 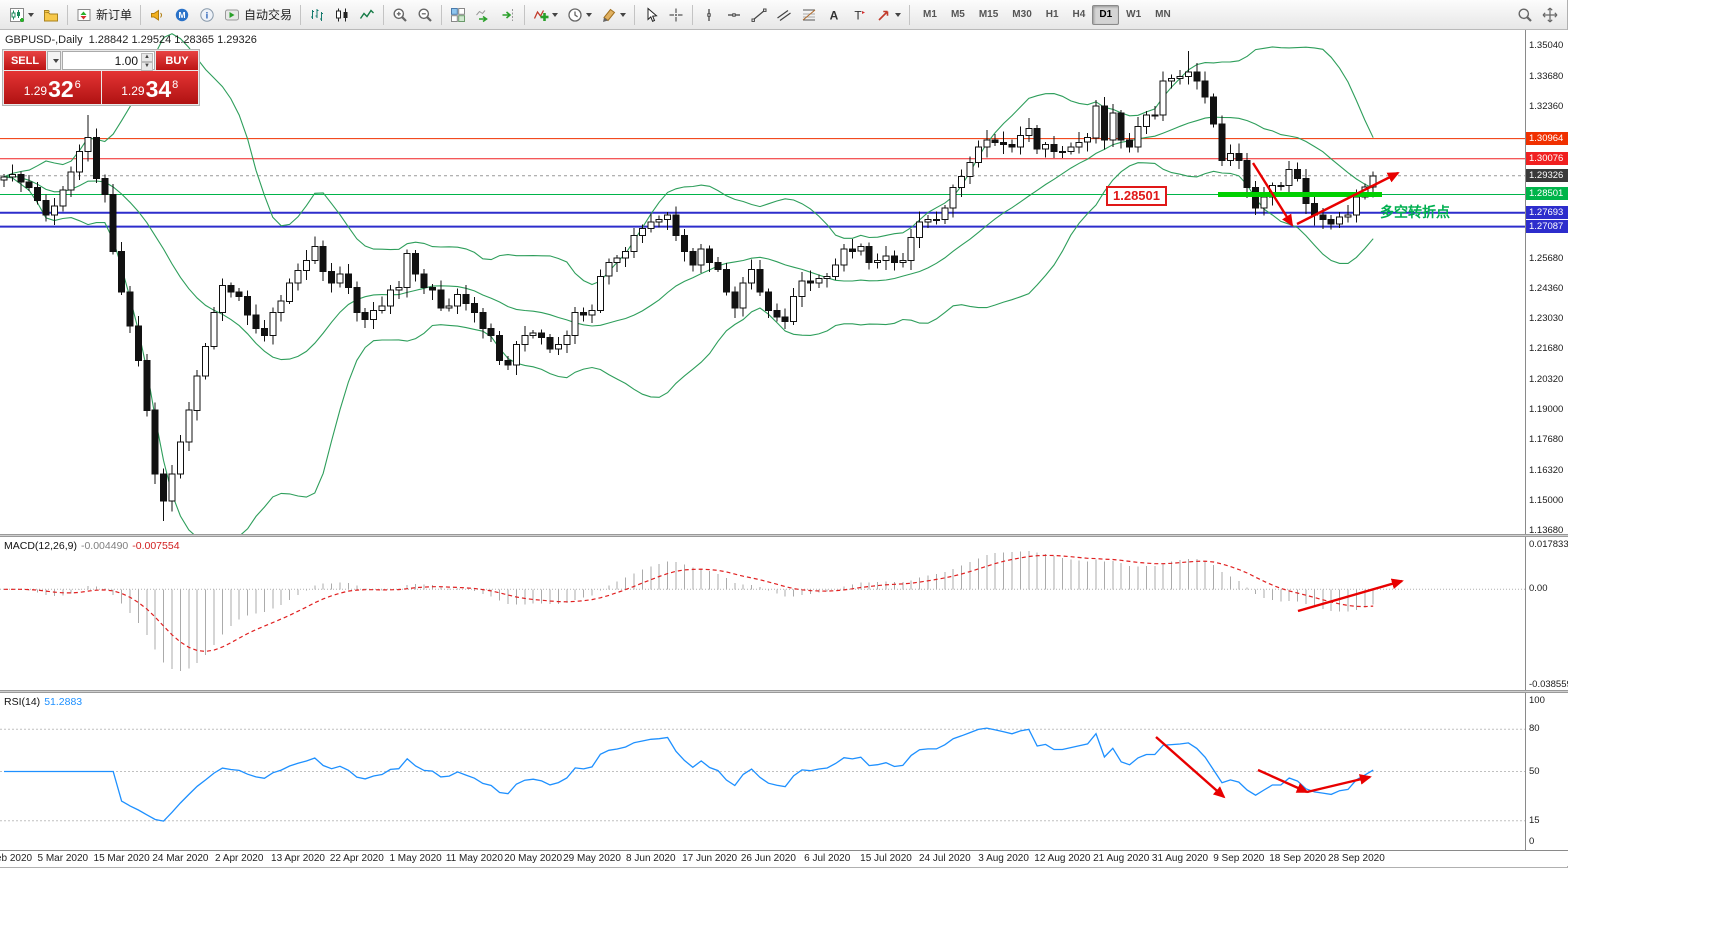 I want to click on price-tick: 0.00, so click(x=1538, y=589).